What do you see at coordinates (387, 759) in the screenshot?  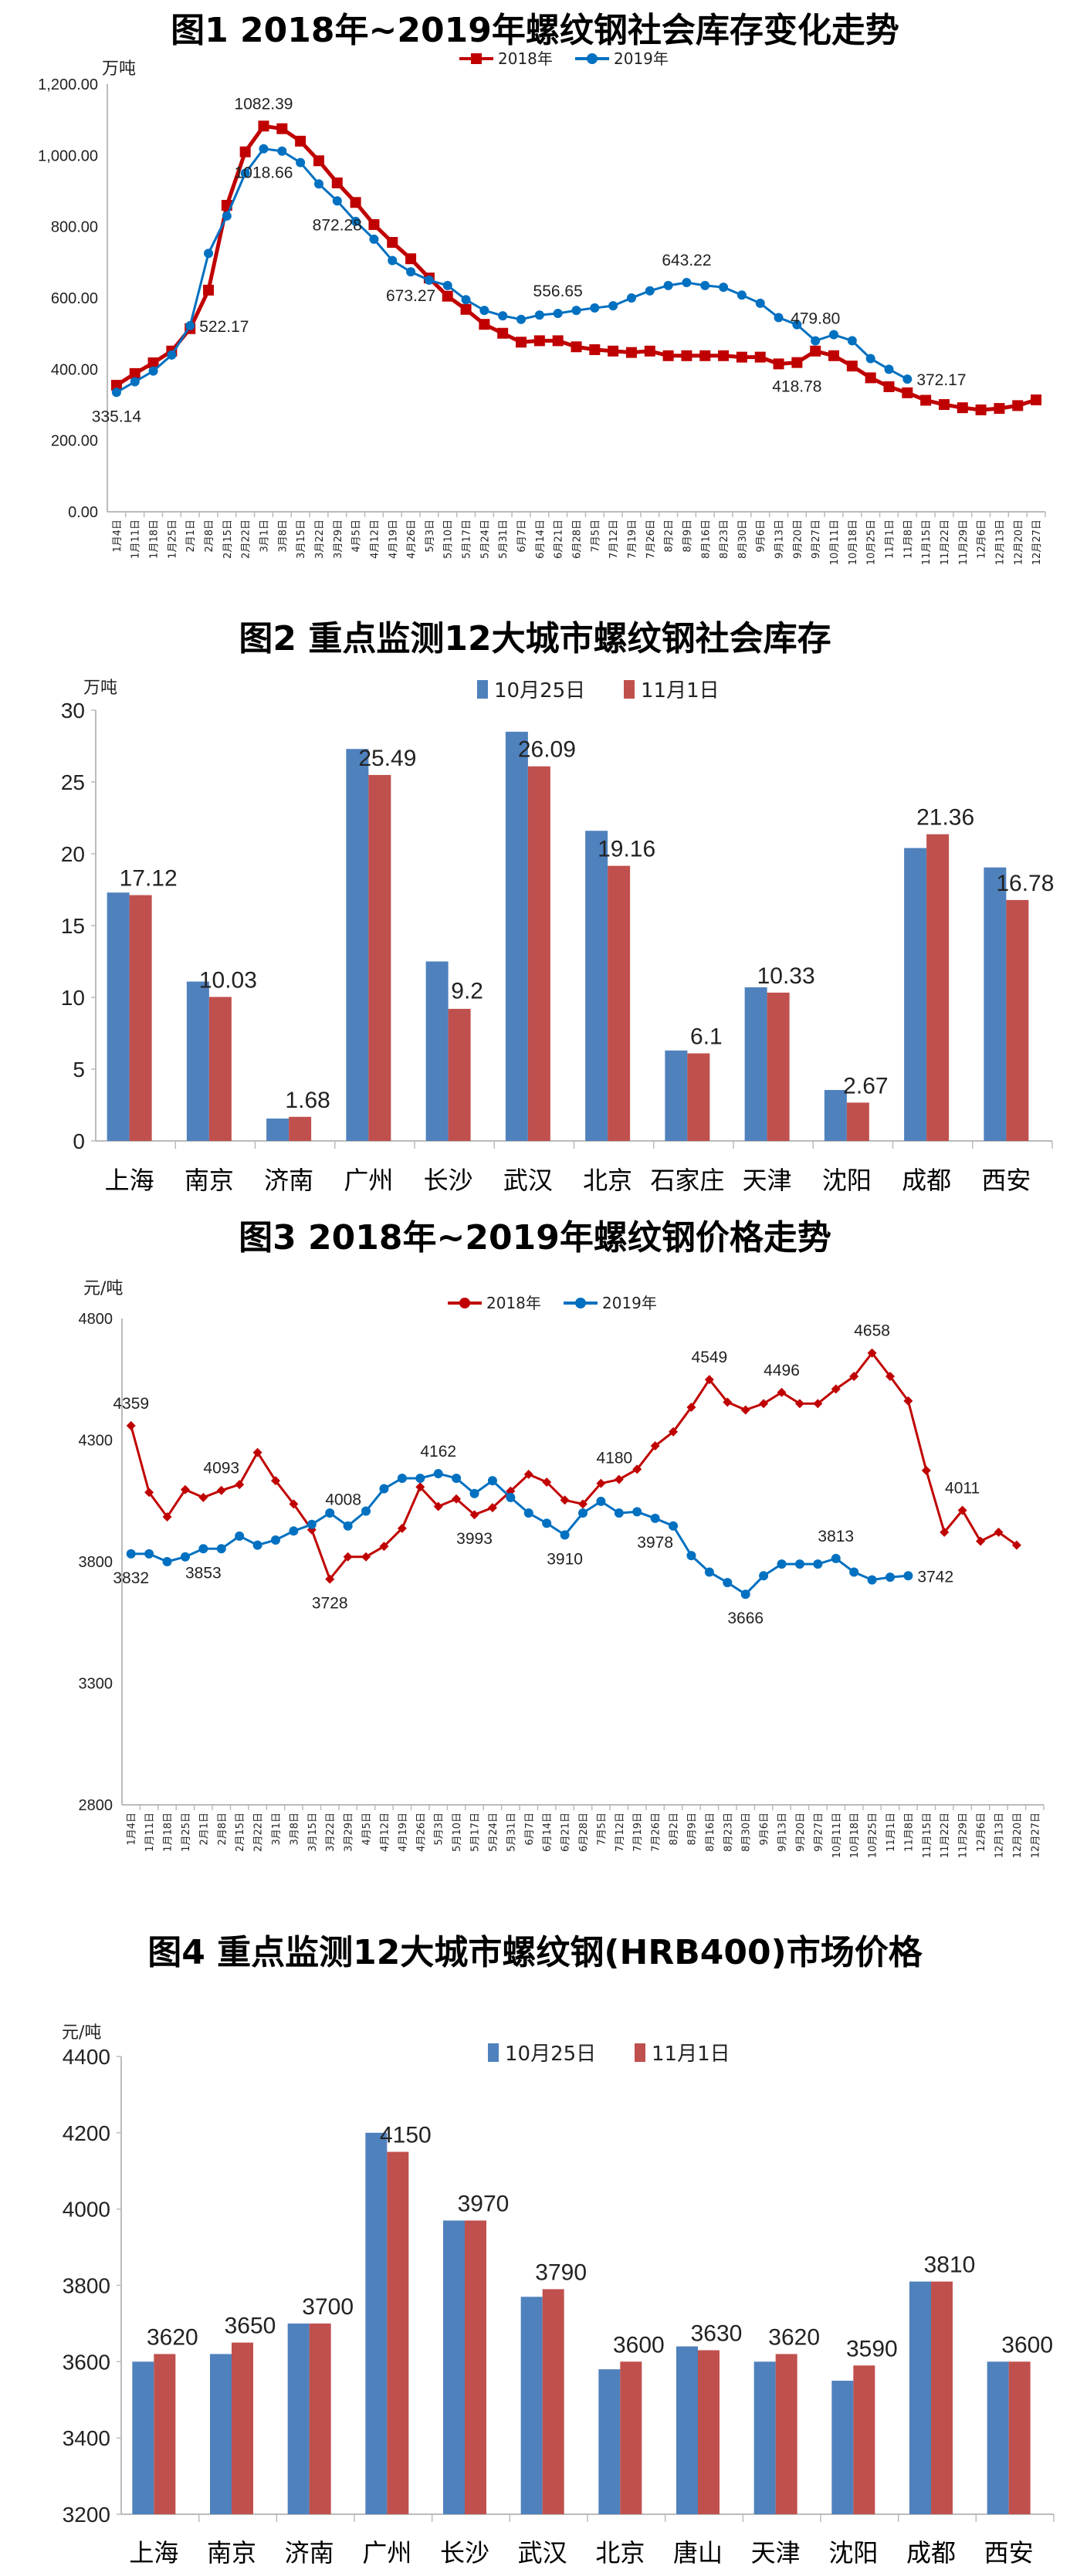 I see `data-label: 25.49` at bounding box center [387, 759].